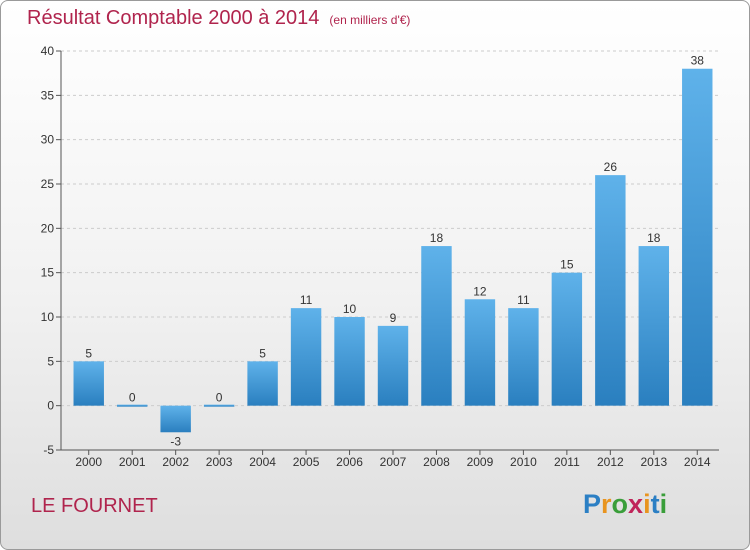  I want to click on data-label-2003: 0, so click(219, 398).